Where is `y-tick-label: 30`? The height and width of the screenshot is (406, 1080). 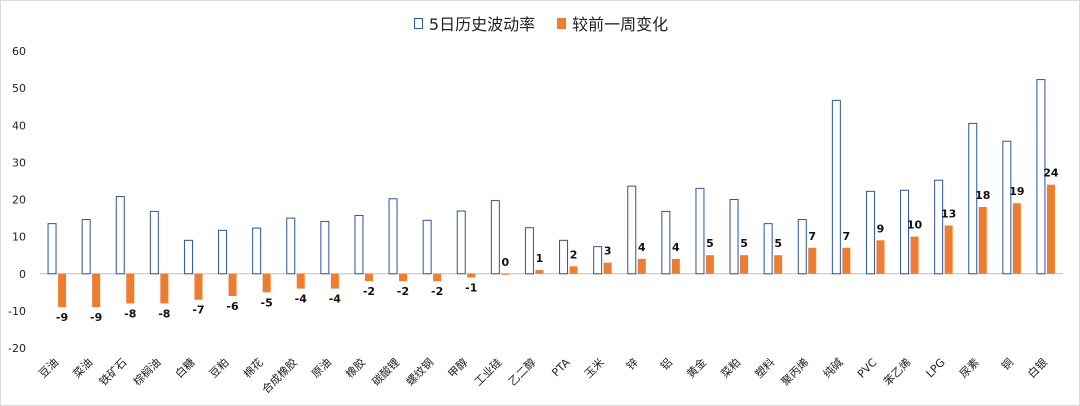 y-tick-label: 30 is located at coordinates (19, 162).